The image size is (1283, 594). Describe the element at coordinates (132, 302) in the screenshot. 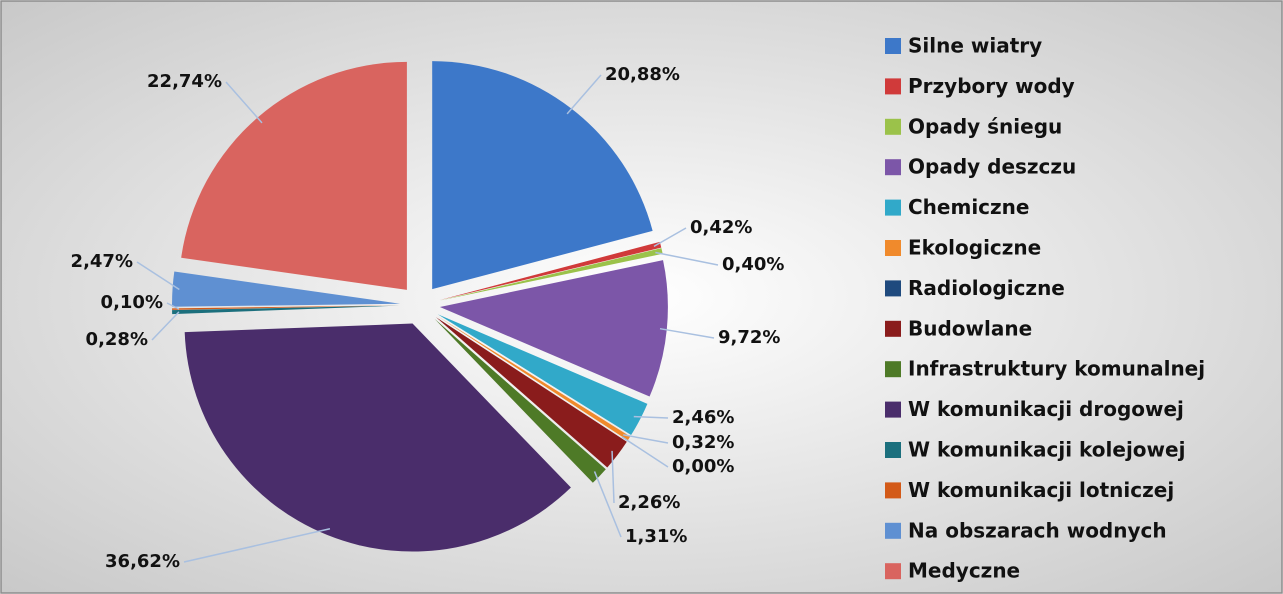

I see `data-label: 0,10%` at that location.